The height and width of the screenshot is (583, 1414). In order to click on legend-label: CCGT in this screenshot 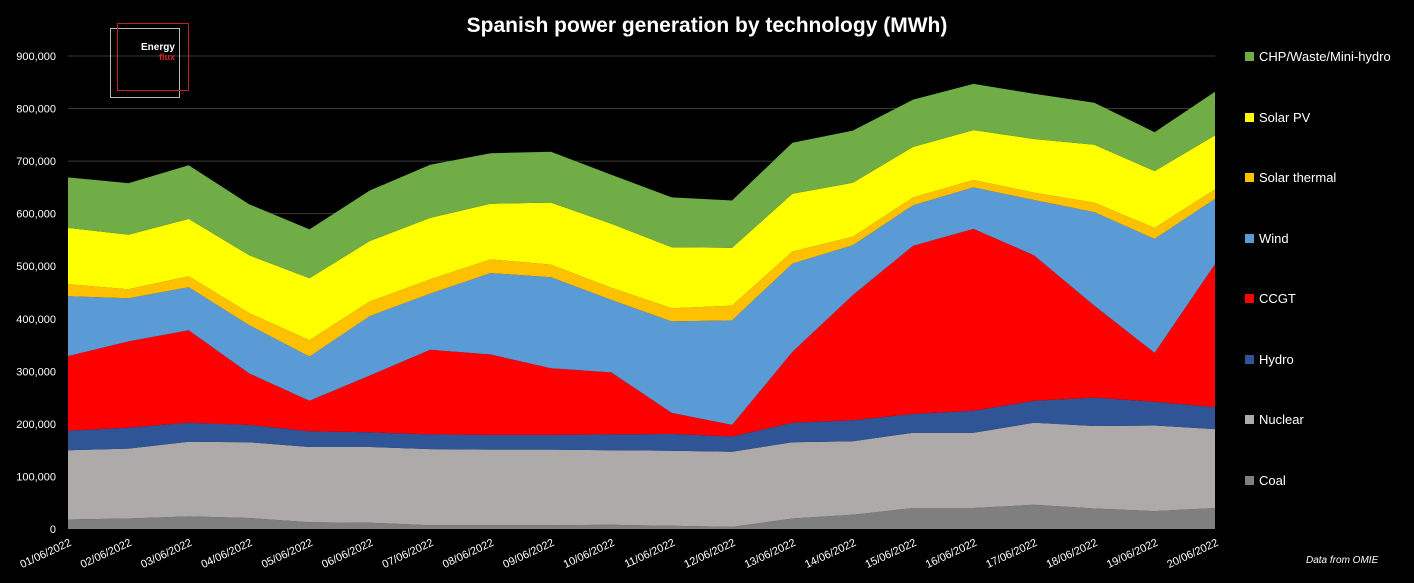, I will do `click(1277, 298)`.